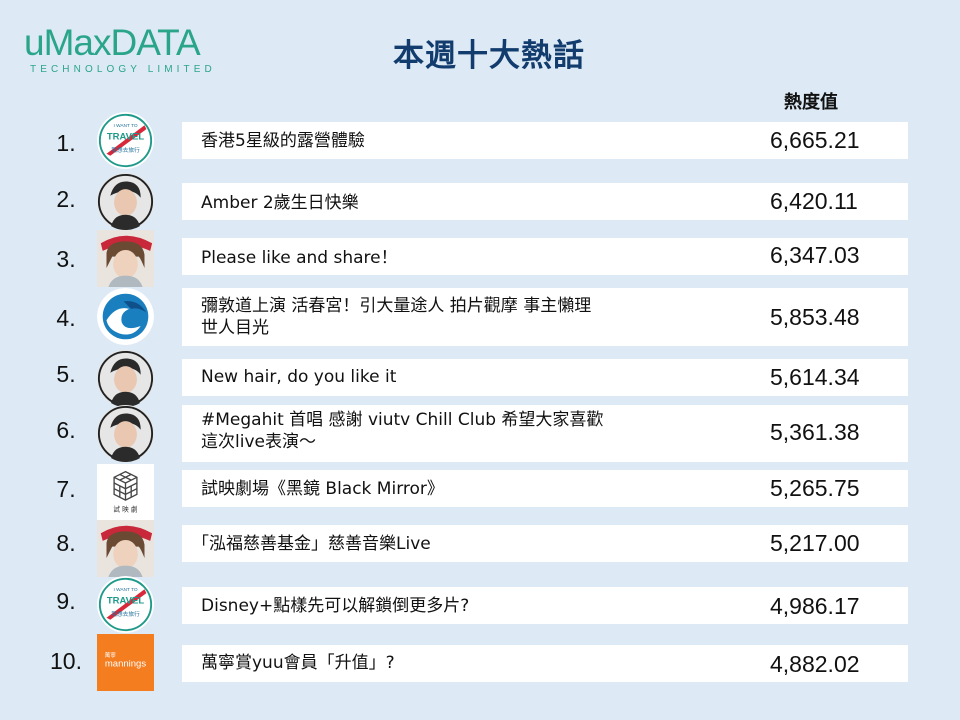 This screenshot has height=720, width=960. I want to click on heat-value: 4,986.17, so click(815, 606).